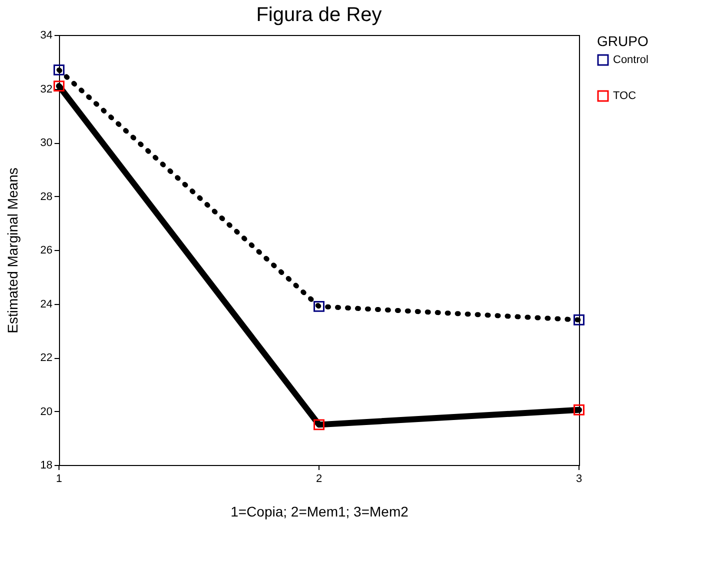 This screenshot has height=566, width=719. Describe the element at coordinates (12, 251) in the screenshot. I see `y-axis-title: Estimated Marginal Means` at that location.